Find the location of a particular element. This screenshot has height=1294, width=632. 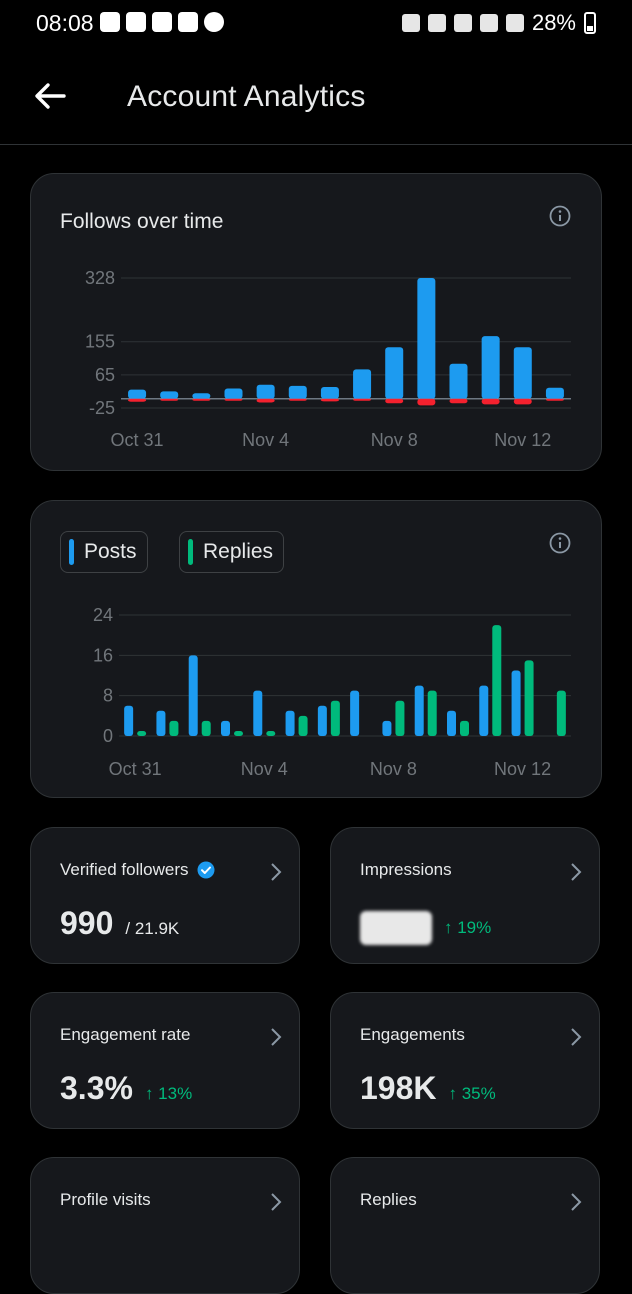

y-tick-label: -25 is located at coordinates (102, 408).